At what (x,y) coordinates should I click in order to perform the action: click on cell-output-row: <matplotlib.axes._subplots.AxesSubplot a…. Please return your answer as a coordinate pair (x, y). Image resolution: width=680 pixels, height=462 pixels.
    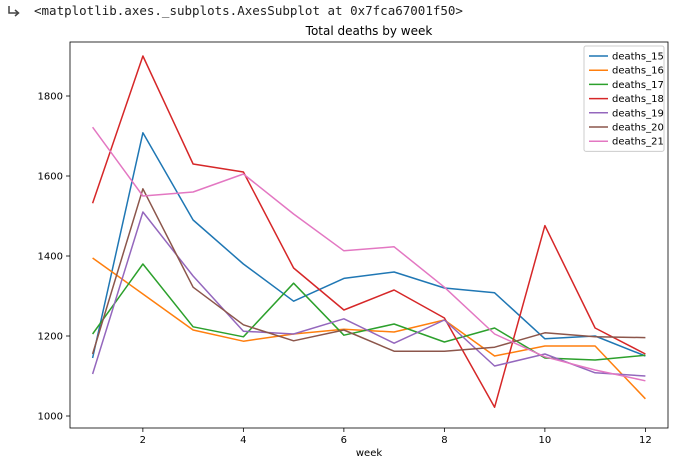
    Looking at the image, I should click on (340, 11).